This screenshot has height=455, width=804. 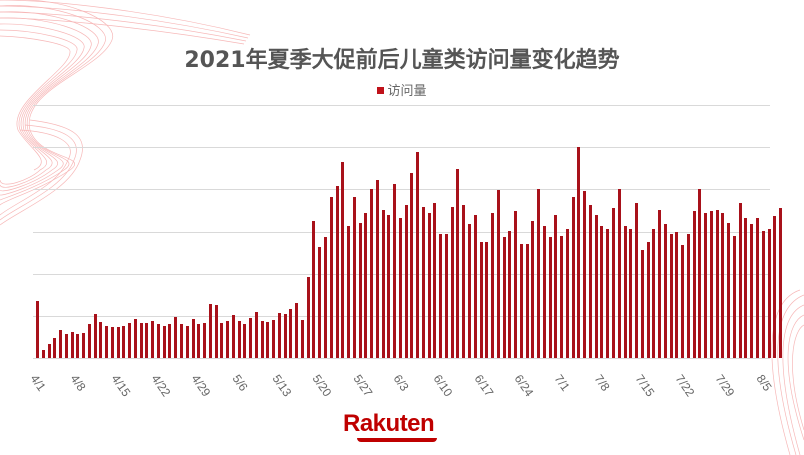 I want to click on x-tick-label: 4/15, so click(x=121, y=386).